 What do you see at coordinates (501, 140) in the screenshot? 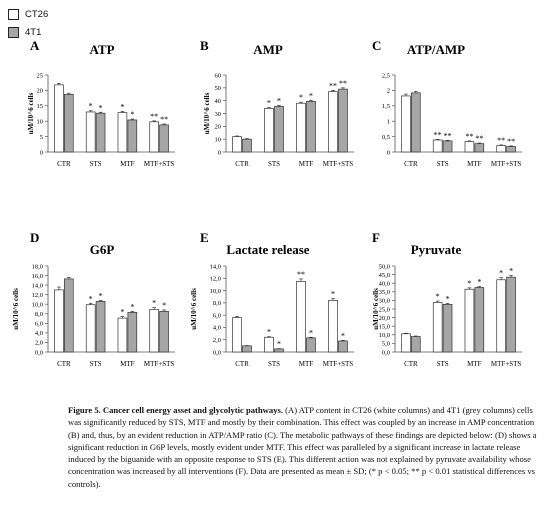
I see `sig-marker-c-ct26-3: **` at bounding box center [501, 140].